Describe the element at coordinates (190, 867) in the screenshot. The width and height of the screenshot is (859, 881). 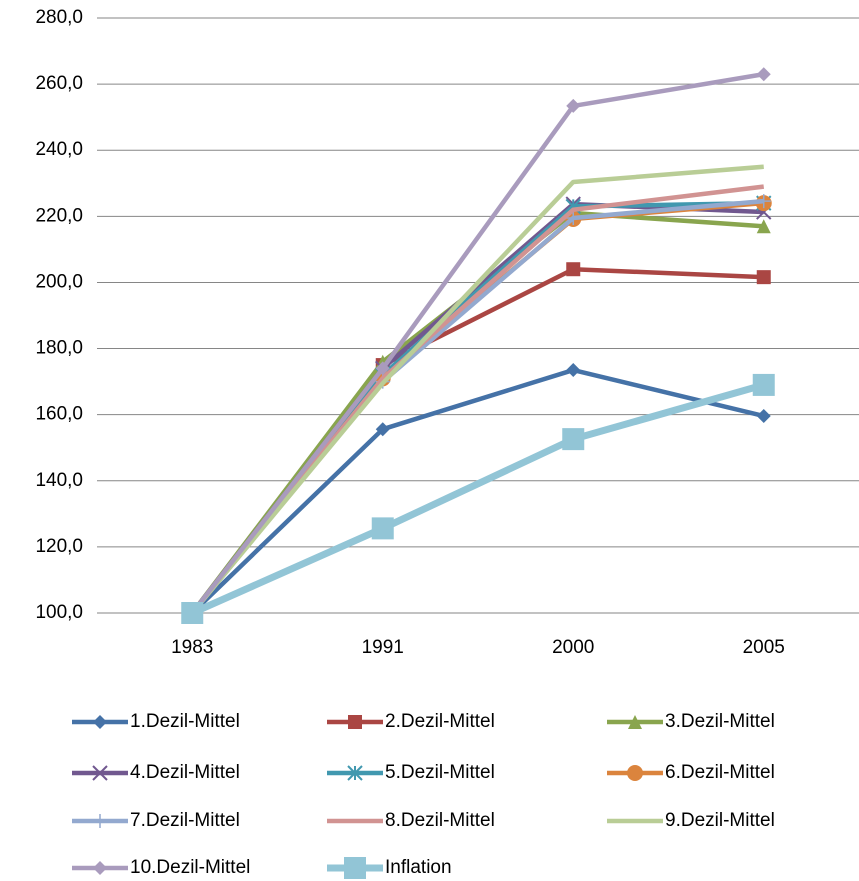
I see `legend-label: 10.Dezil-Mittel` at that location.